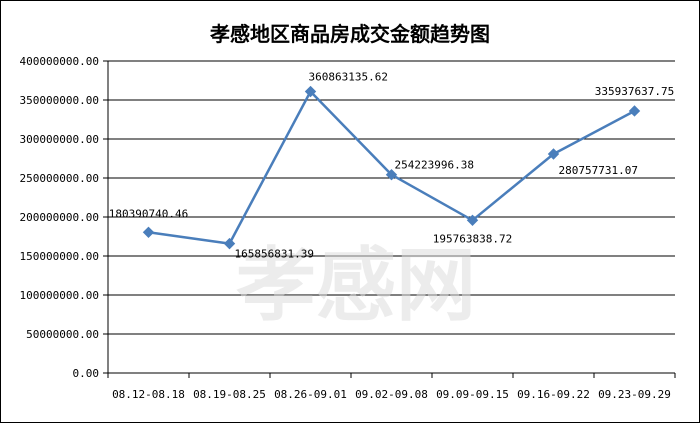 This screenshot has width=700, height=423. I want to click on data-label: 165856831.39, so click(274, 254).